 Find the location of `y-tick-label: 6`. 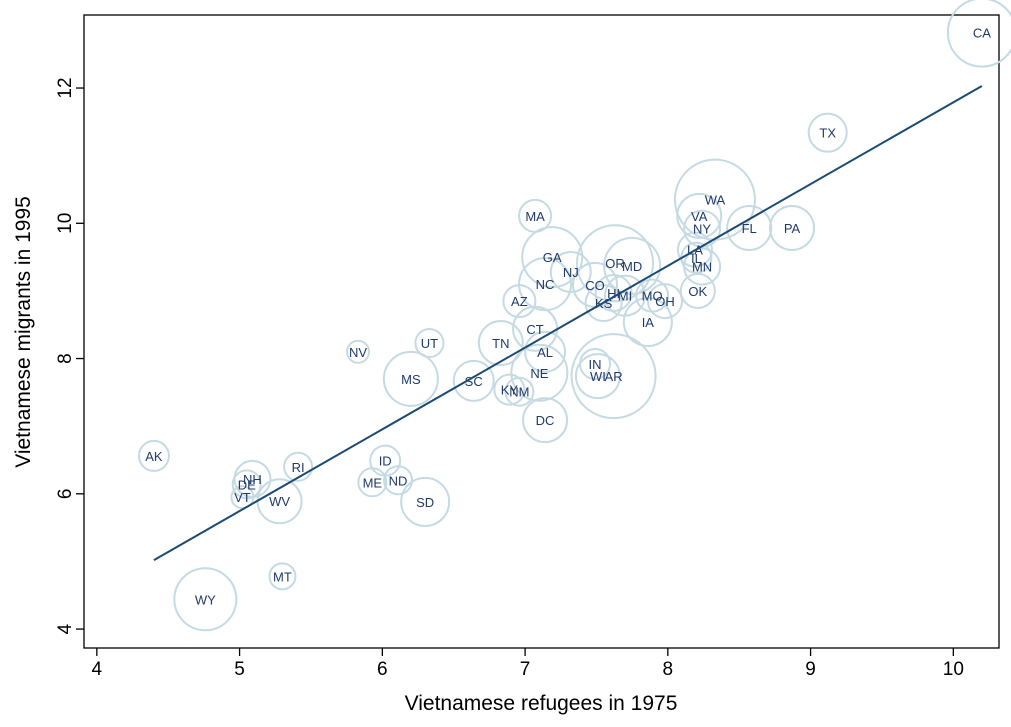

y-tick-label: 6 is located at coordinates (65, 494).